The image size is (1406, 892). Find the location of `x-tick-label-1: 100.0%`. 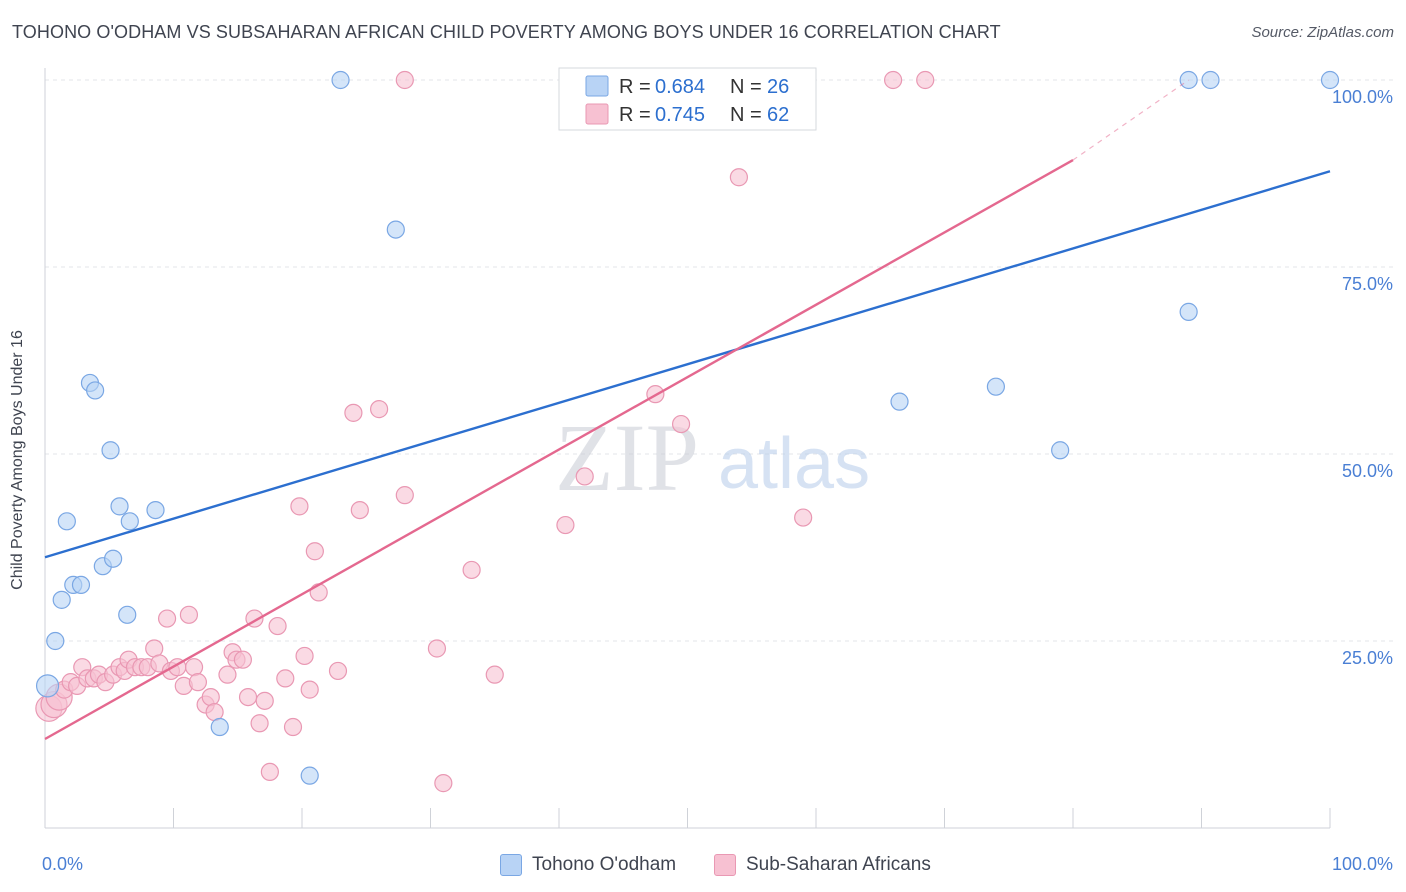

x-tick-label-1: 100.0% is located at coordinates (1362, 864).